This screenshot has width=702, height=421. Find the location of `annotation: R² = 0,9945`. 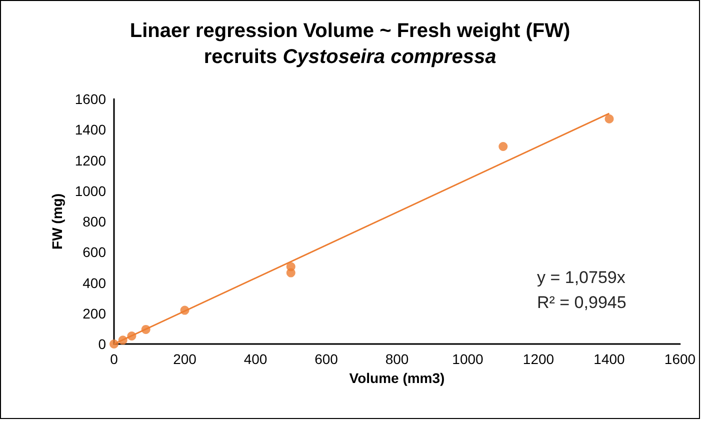

annotation: R² = 0,9945 is located at coordinates (581, 302).